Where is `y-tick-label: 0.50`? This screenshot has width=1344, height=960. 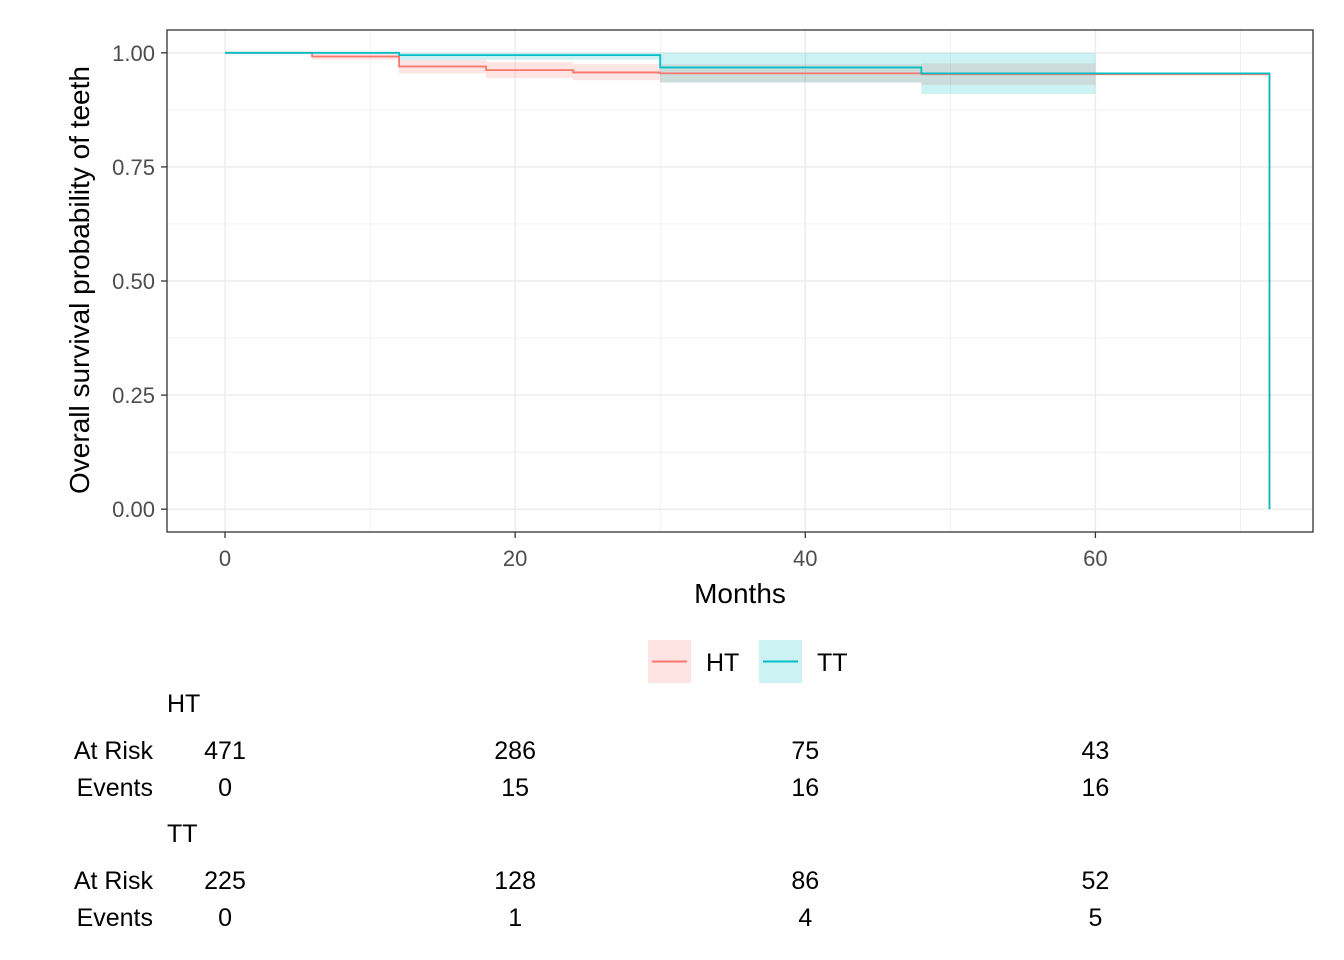 y-tick-label: 0.50 is located at coordinates (133, 281).